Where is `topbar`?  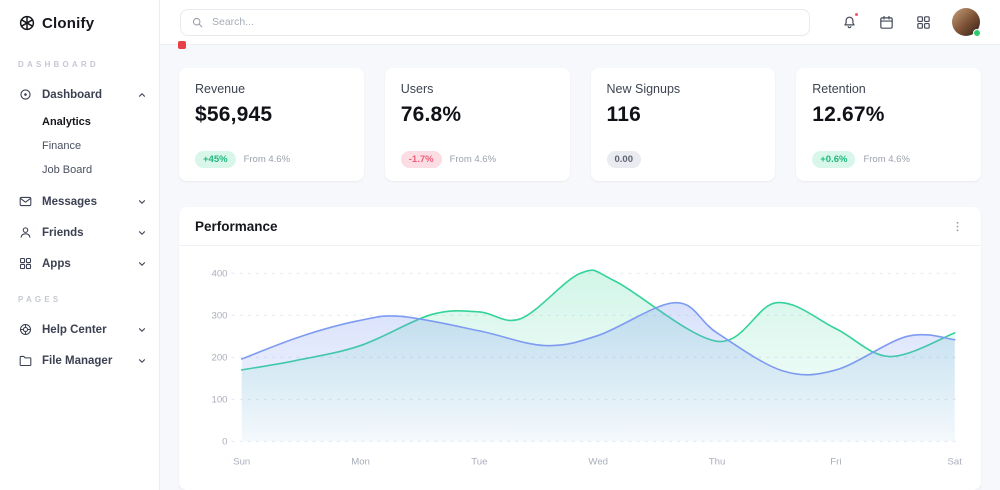
topbar is located at coordinates (580, 22).